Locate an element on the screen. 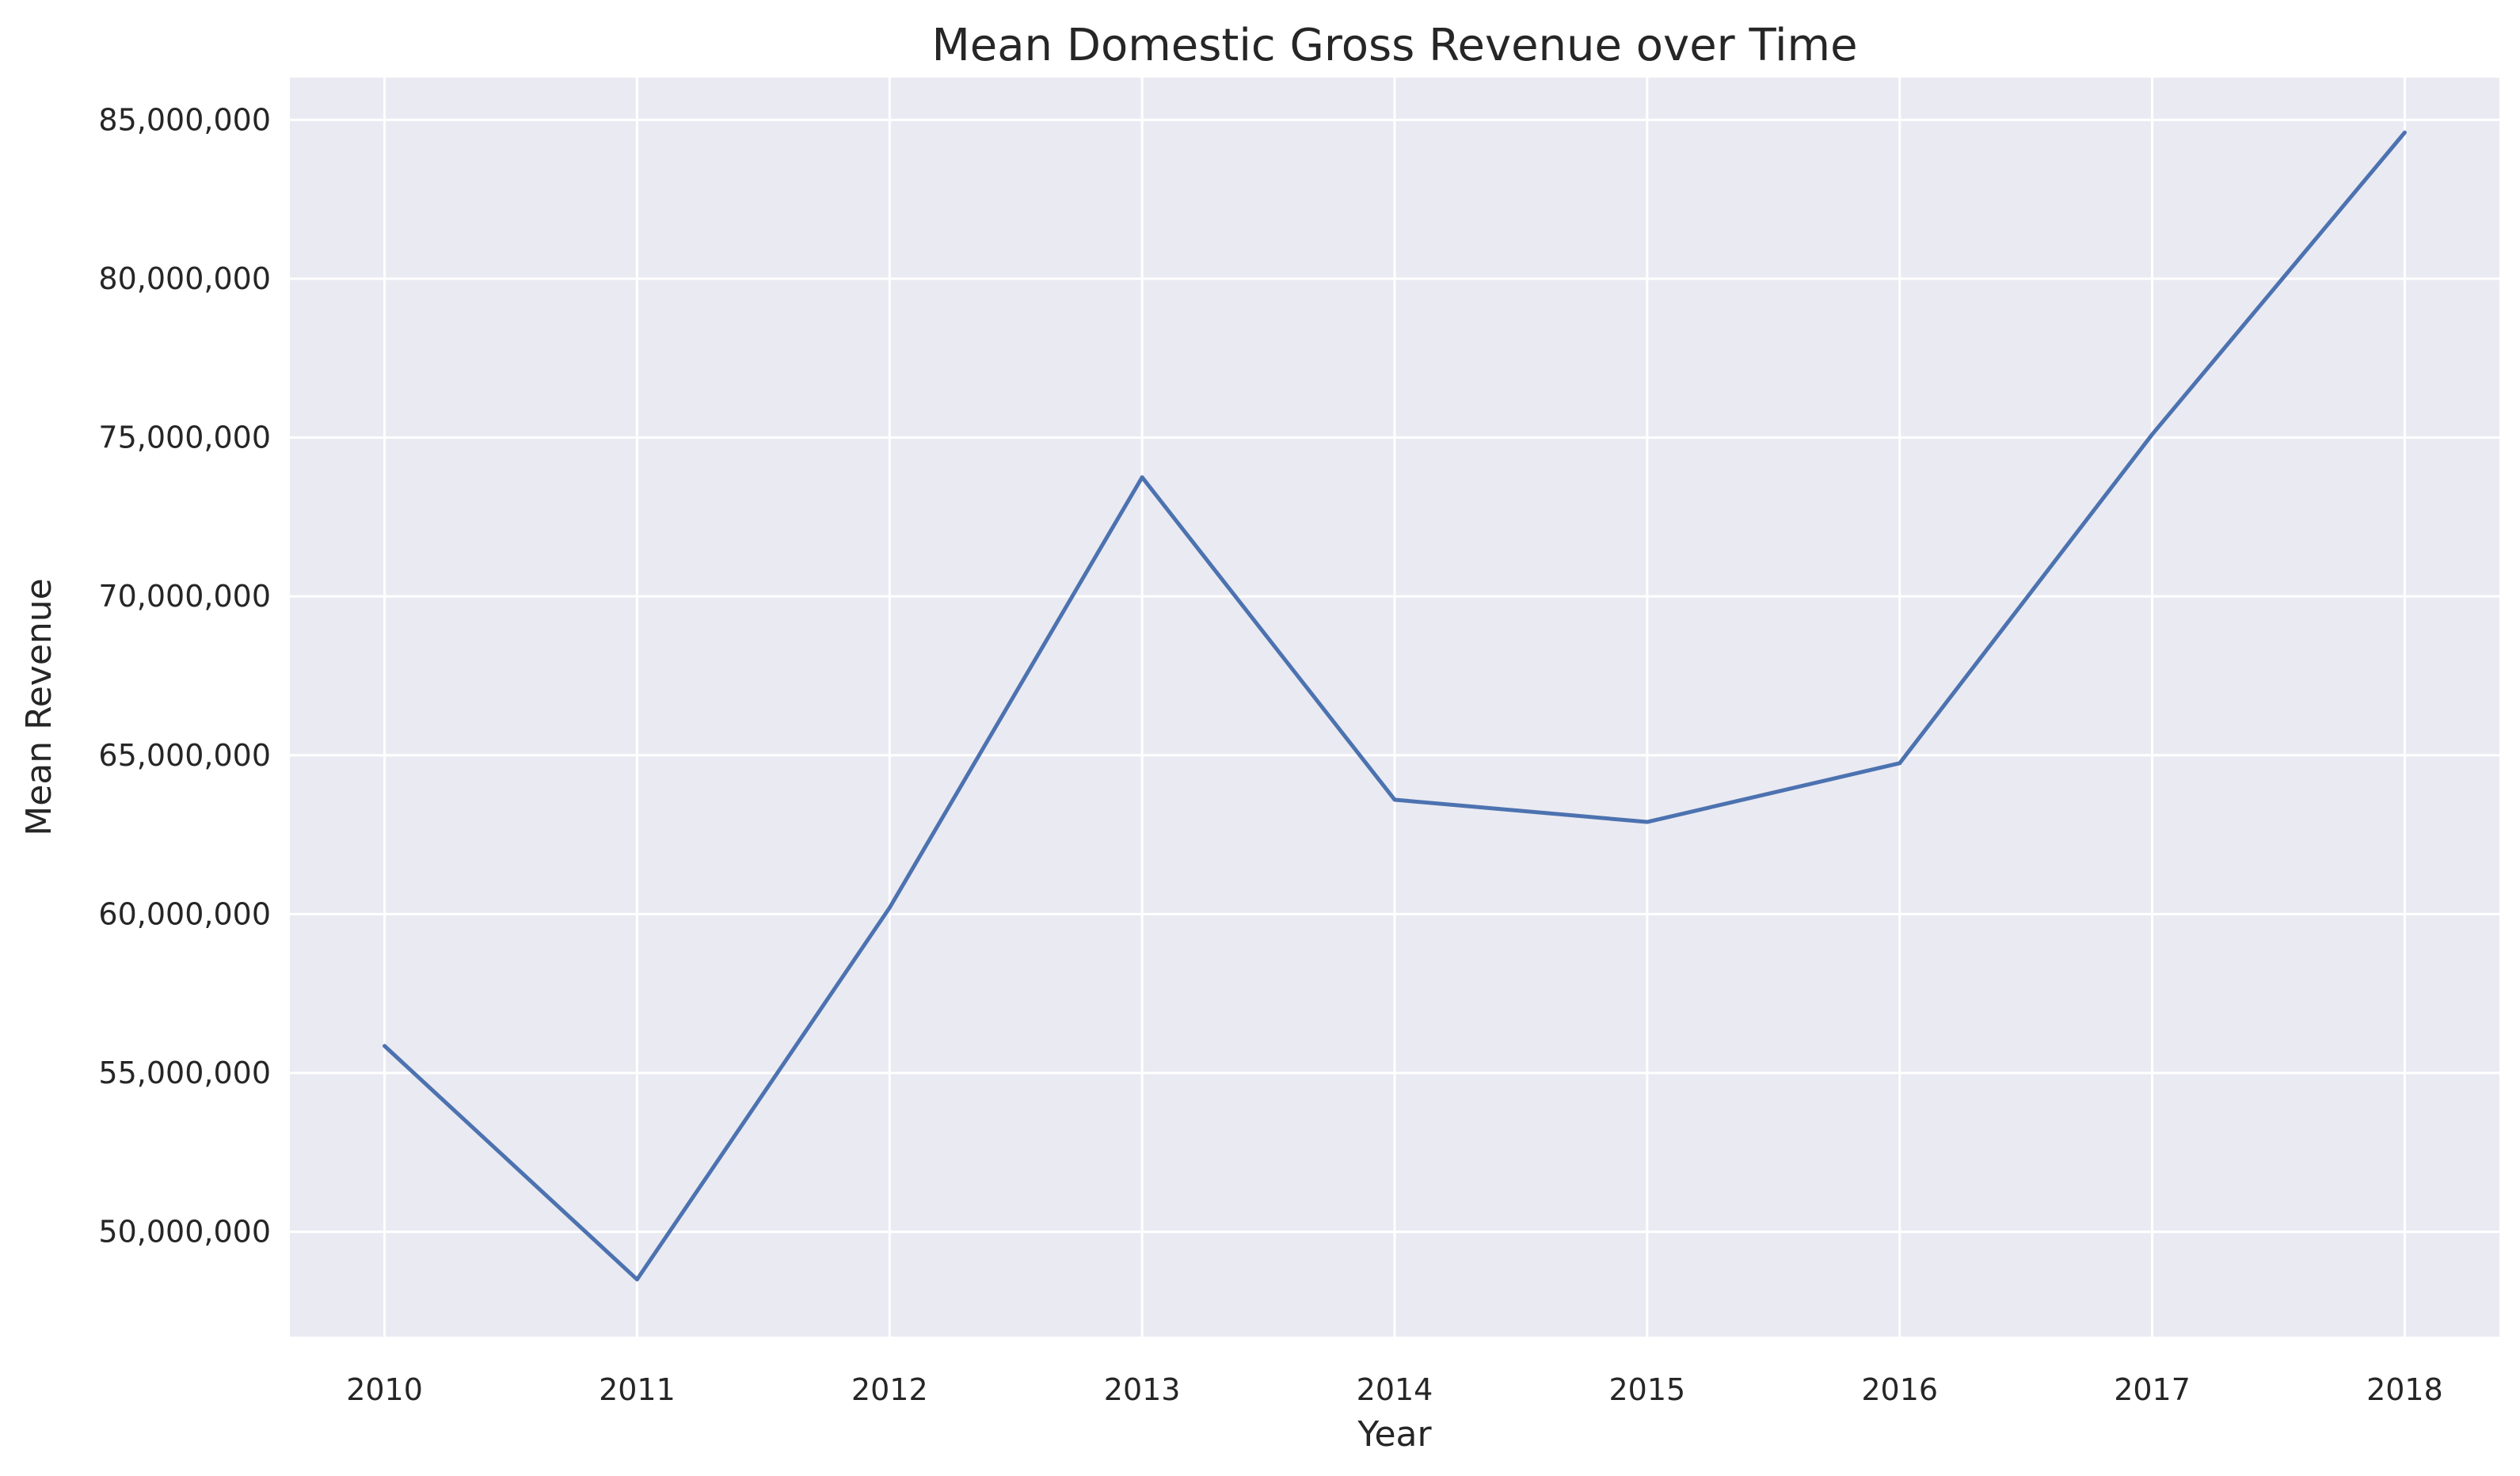 This screenshot has width=2520, height=1476. x-tick-label: 2015 is located at coordinates (1646, 1389).